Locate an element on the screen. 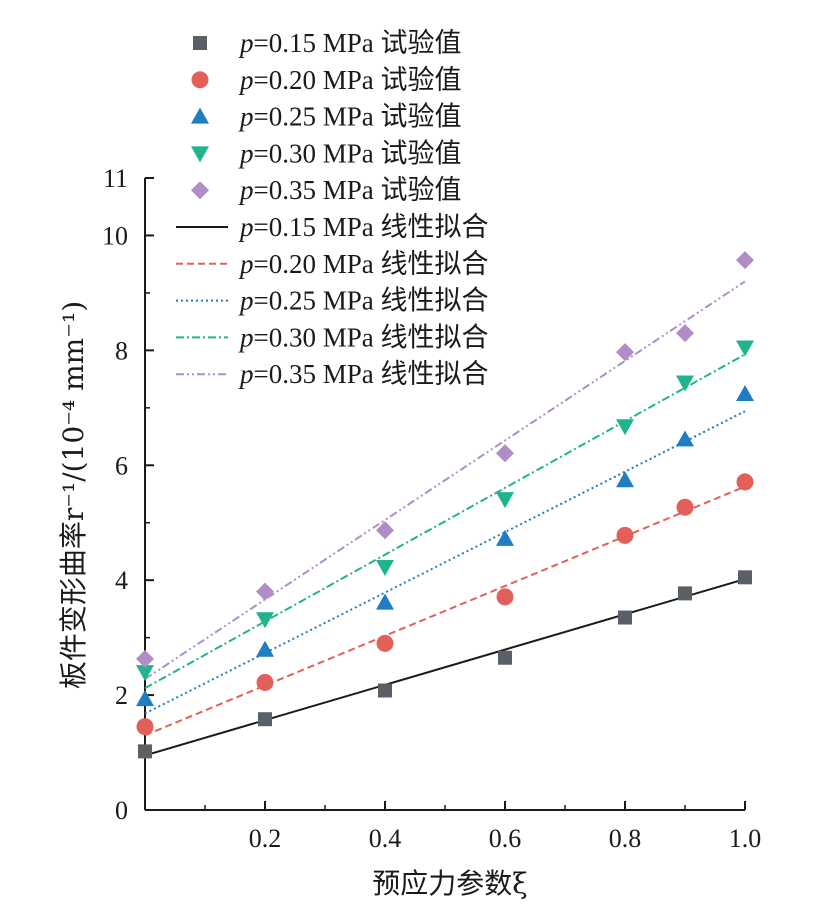  legend-label: p=0.35 MPa 线性拟合 is located at coordinates (363, 374).